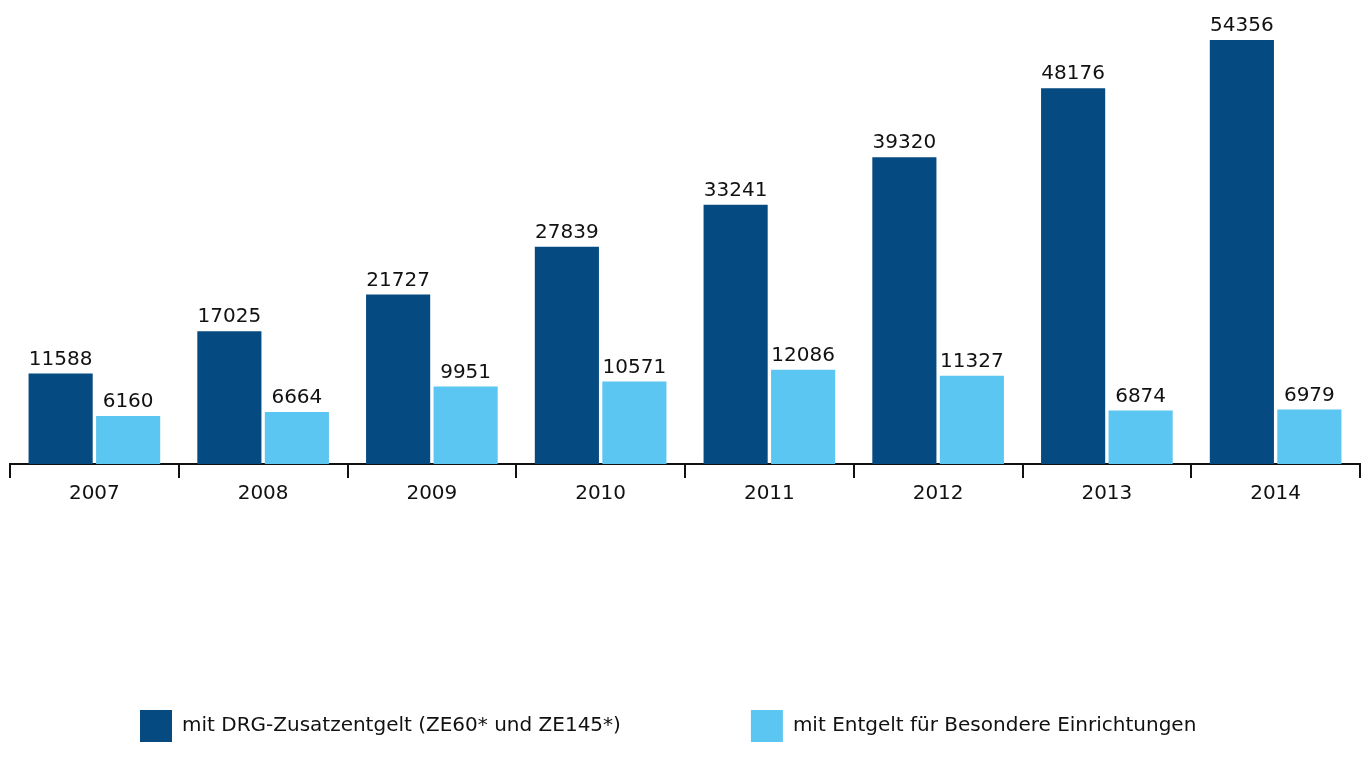 Image resolution: width=1364 pixels, height=762 pixels. I want to click on legend-label: mit Entgelt für Besondere Einrichtungen, so click(994, 724).